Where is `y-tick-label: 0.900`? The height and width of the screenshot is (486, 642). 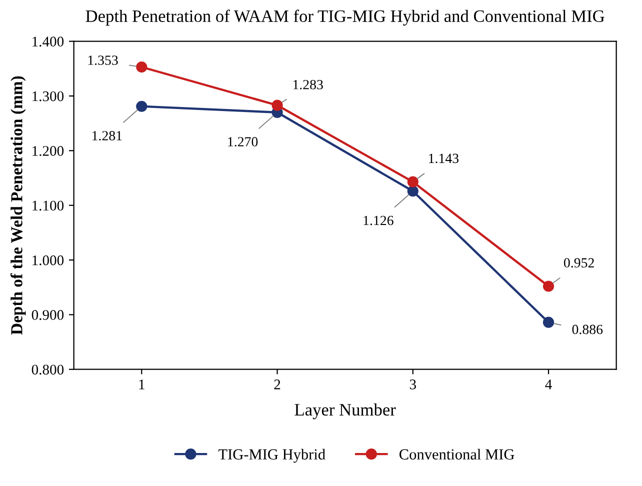 y-tick-label: 0.900 is located at coordinates (48, 315).